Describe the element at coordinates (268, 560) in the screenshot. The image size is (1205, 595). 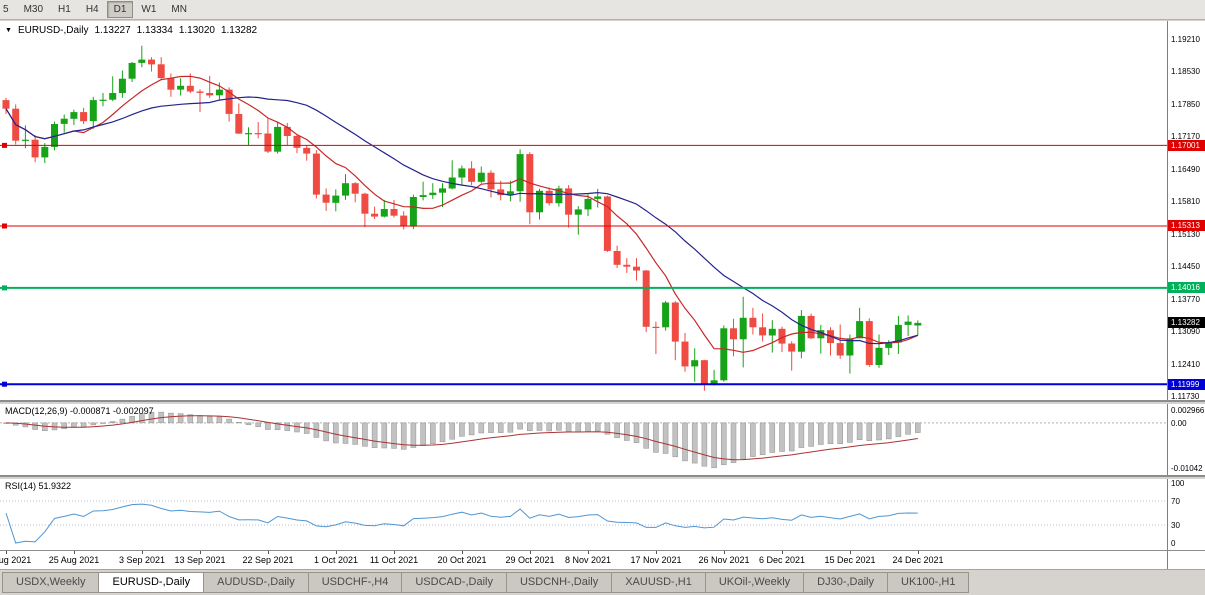
I see `date-label: 22 Sep 2021` at that location.